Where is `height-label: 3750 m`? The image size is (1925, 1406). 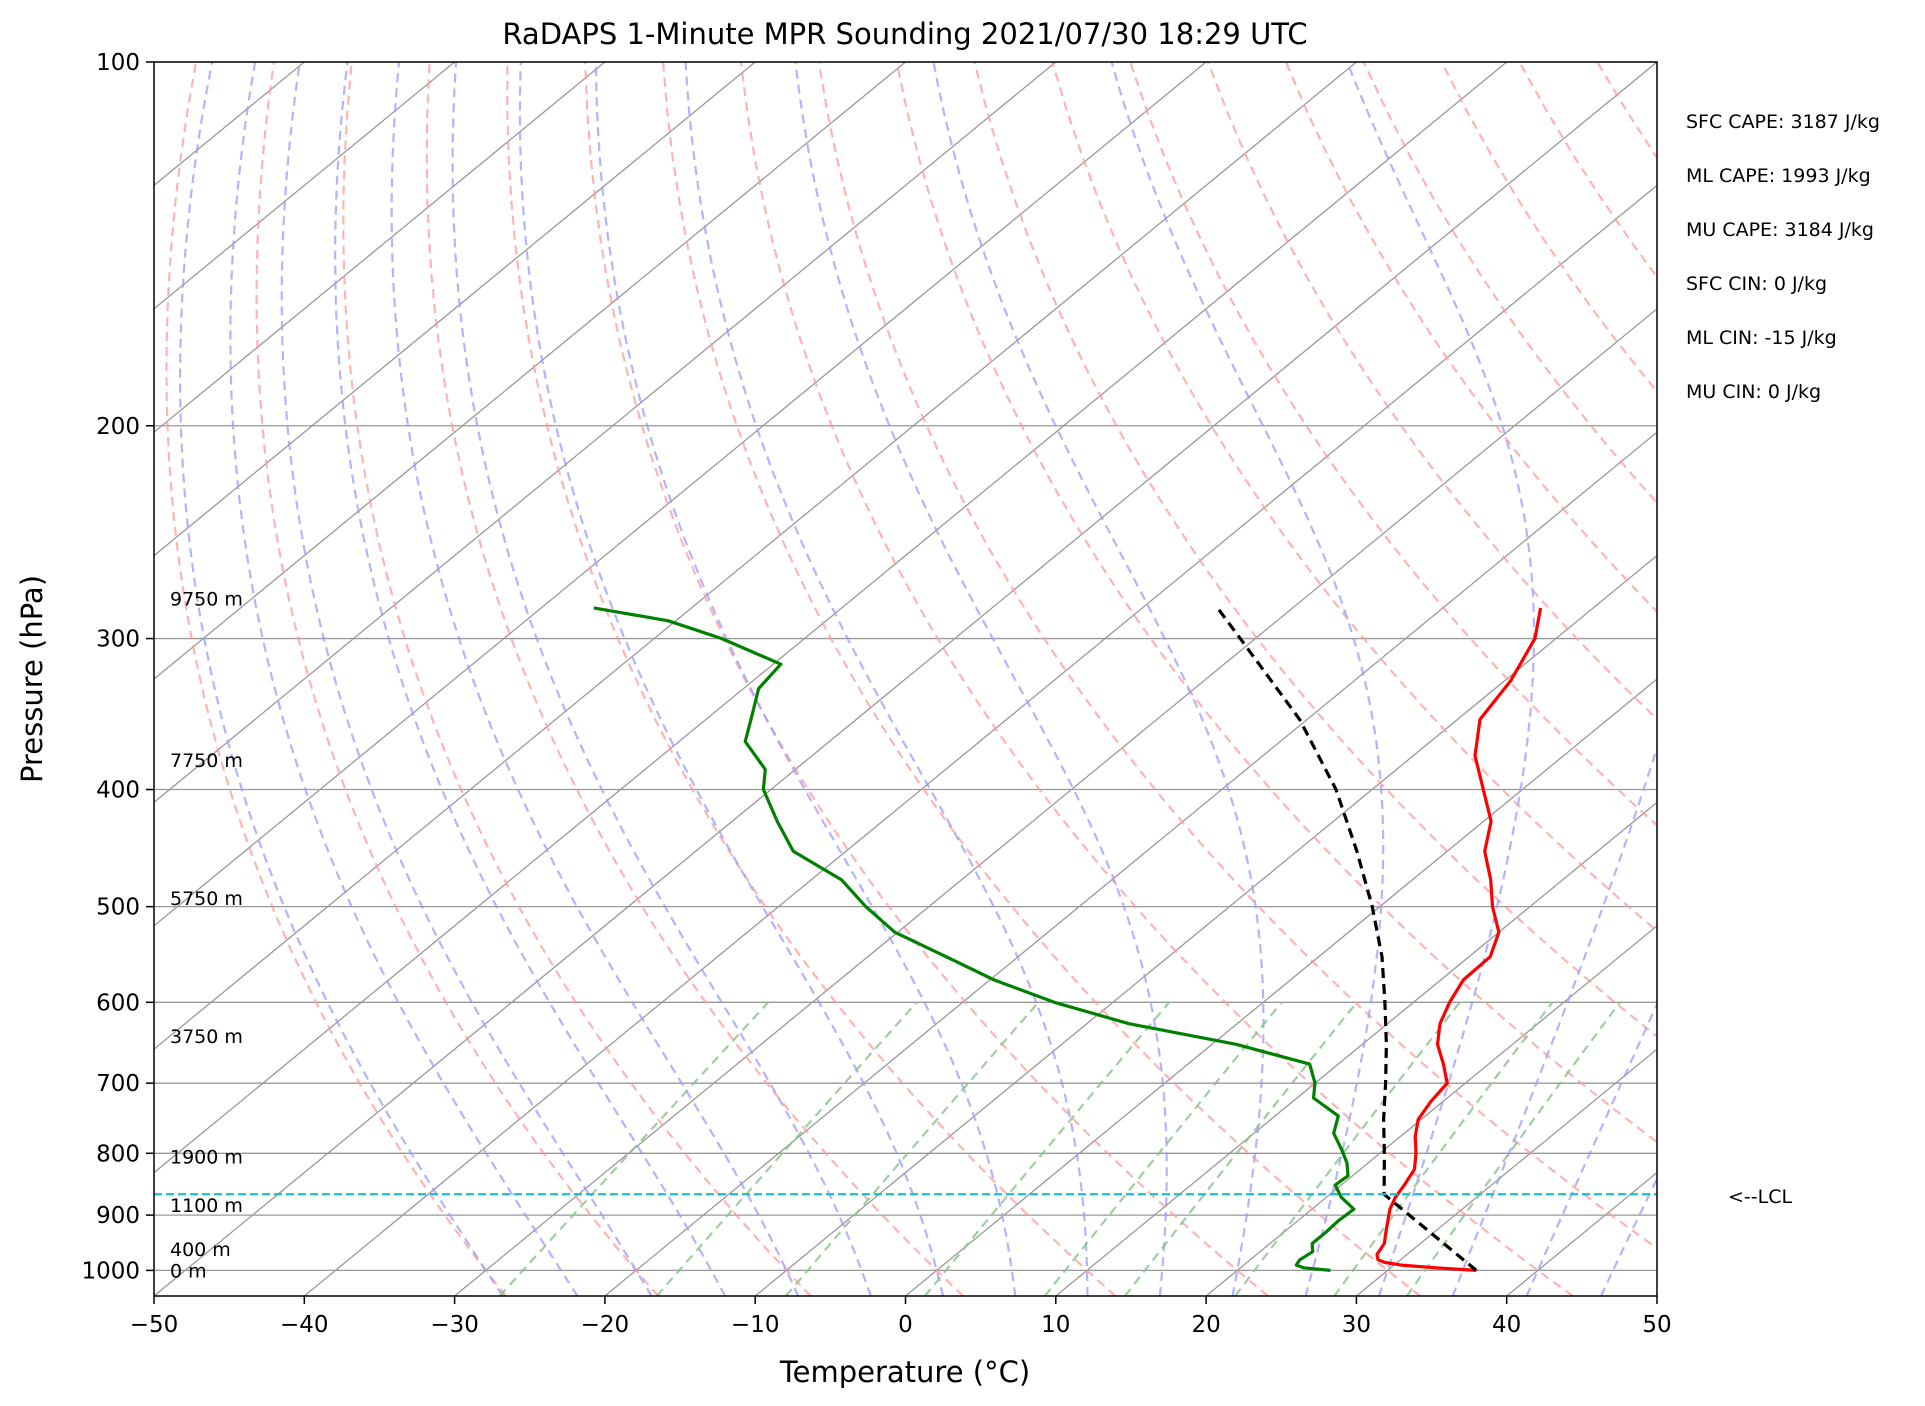 height-label: 3750 m is located at coordinates (206, 1037).